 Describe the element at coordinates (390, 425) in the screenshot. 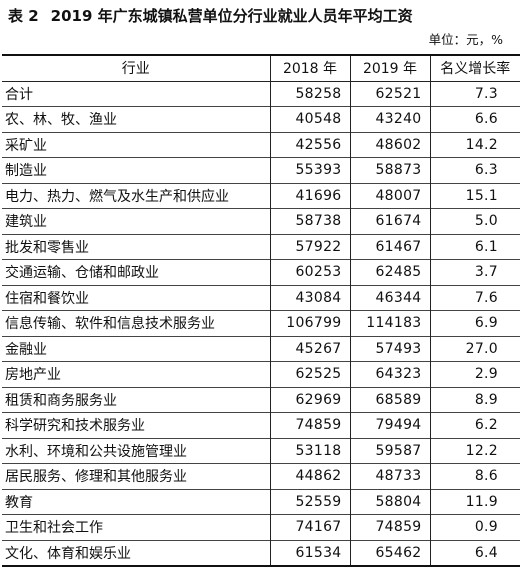

I see `wage-2019-cell: 79494` at that location.